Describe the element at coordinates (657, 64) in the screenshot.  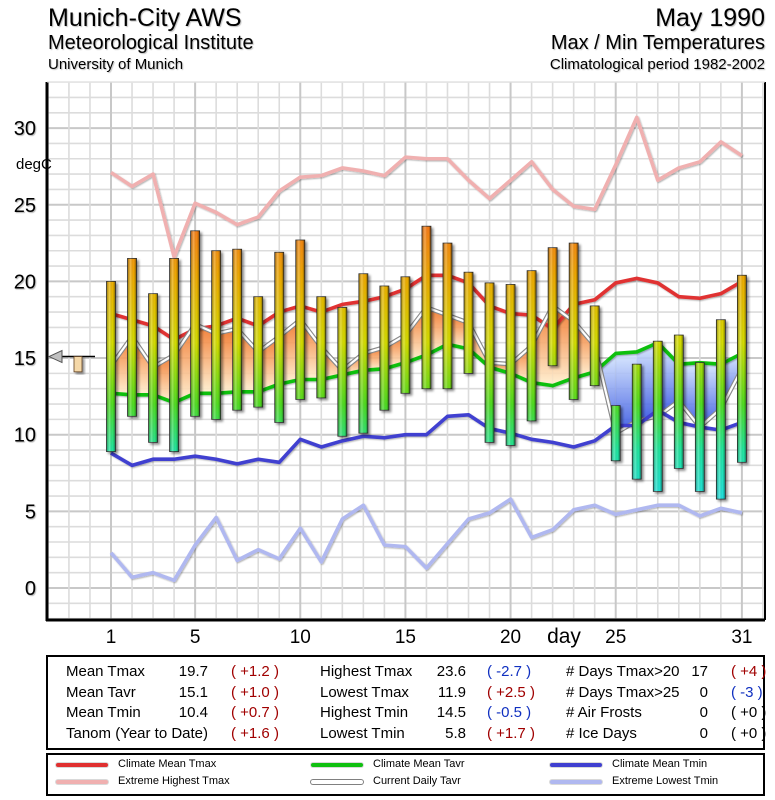
I see `climatological-period: Climatological period 1982-2002` at that location.